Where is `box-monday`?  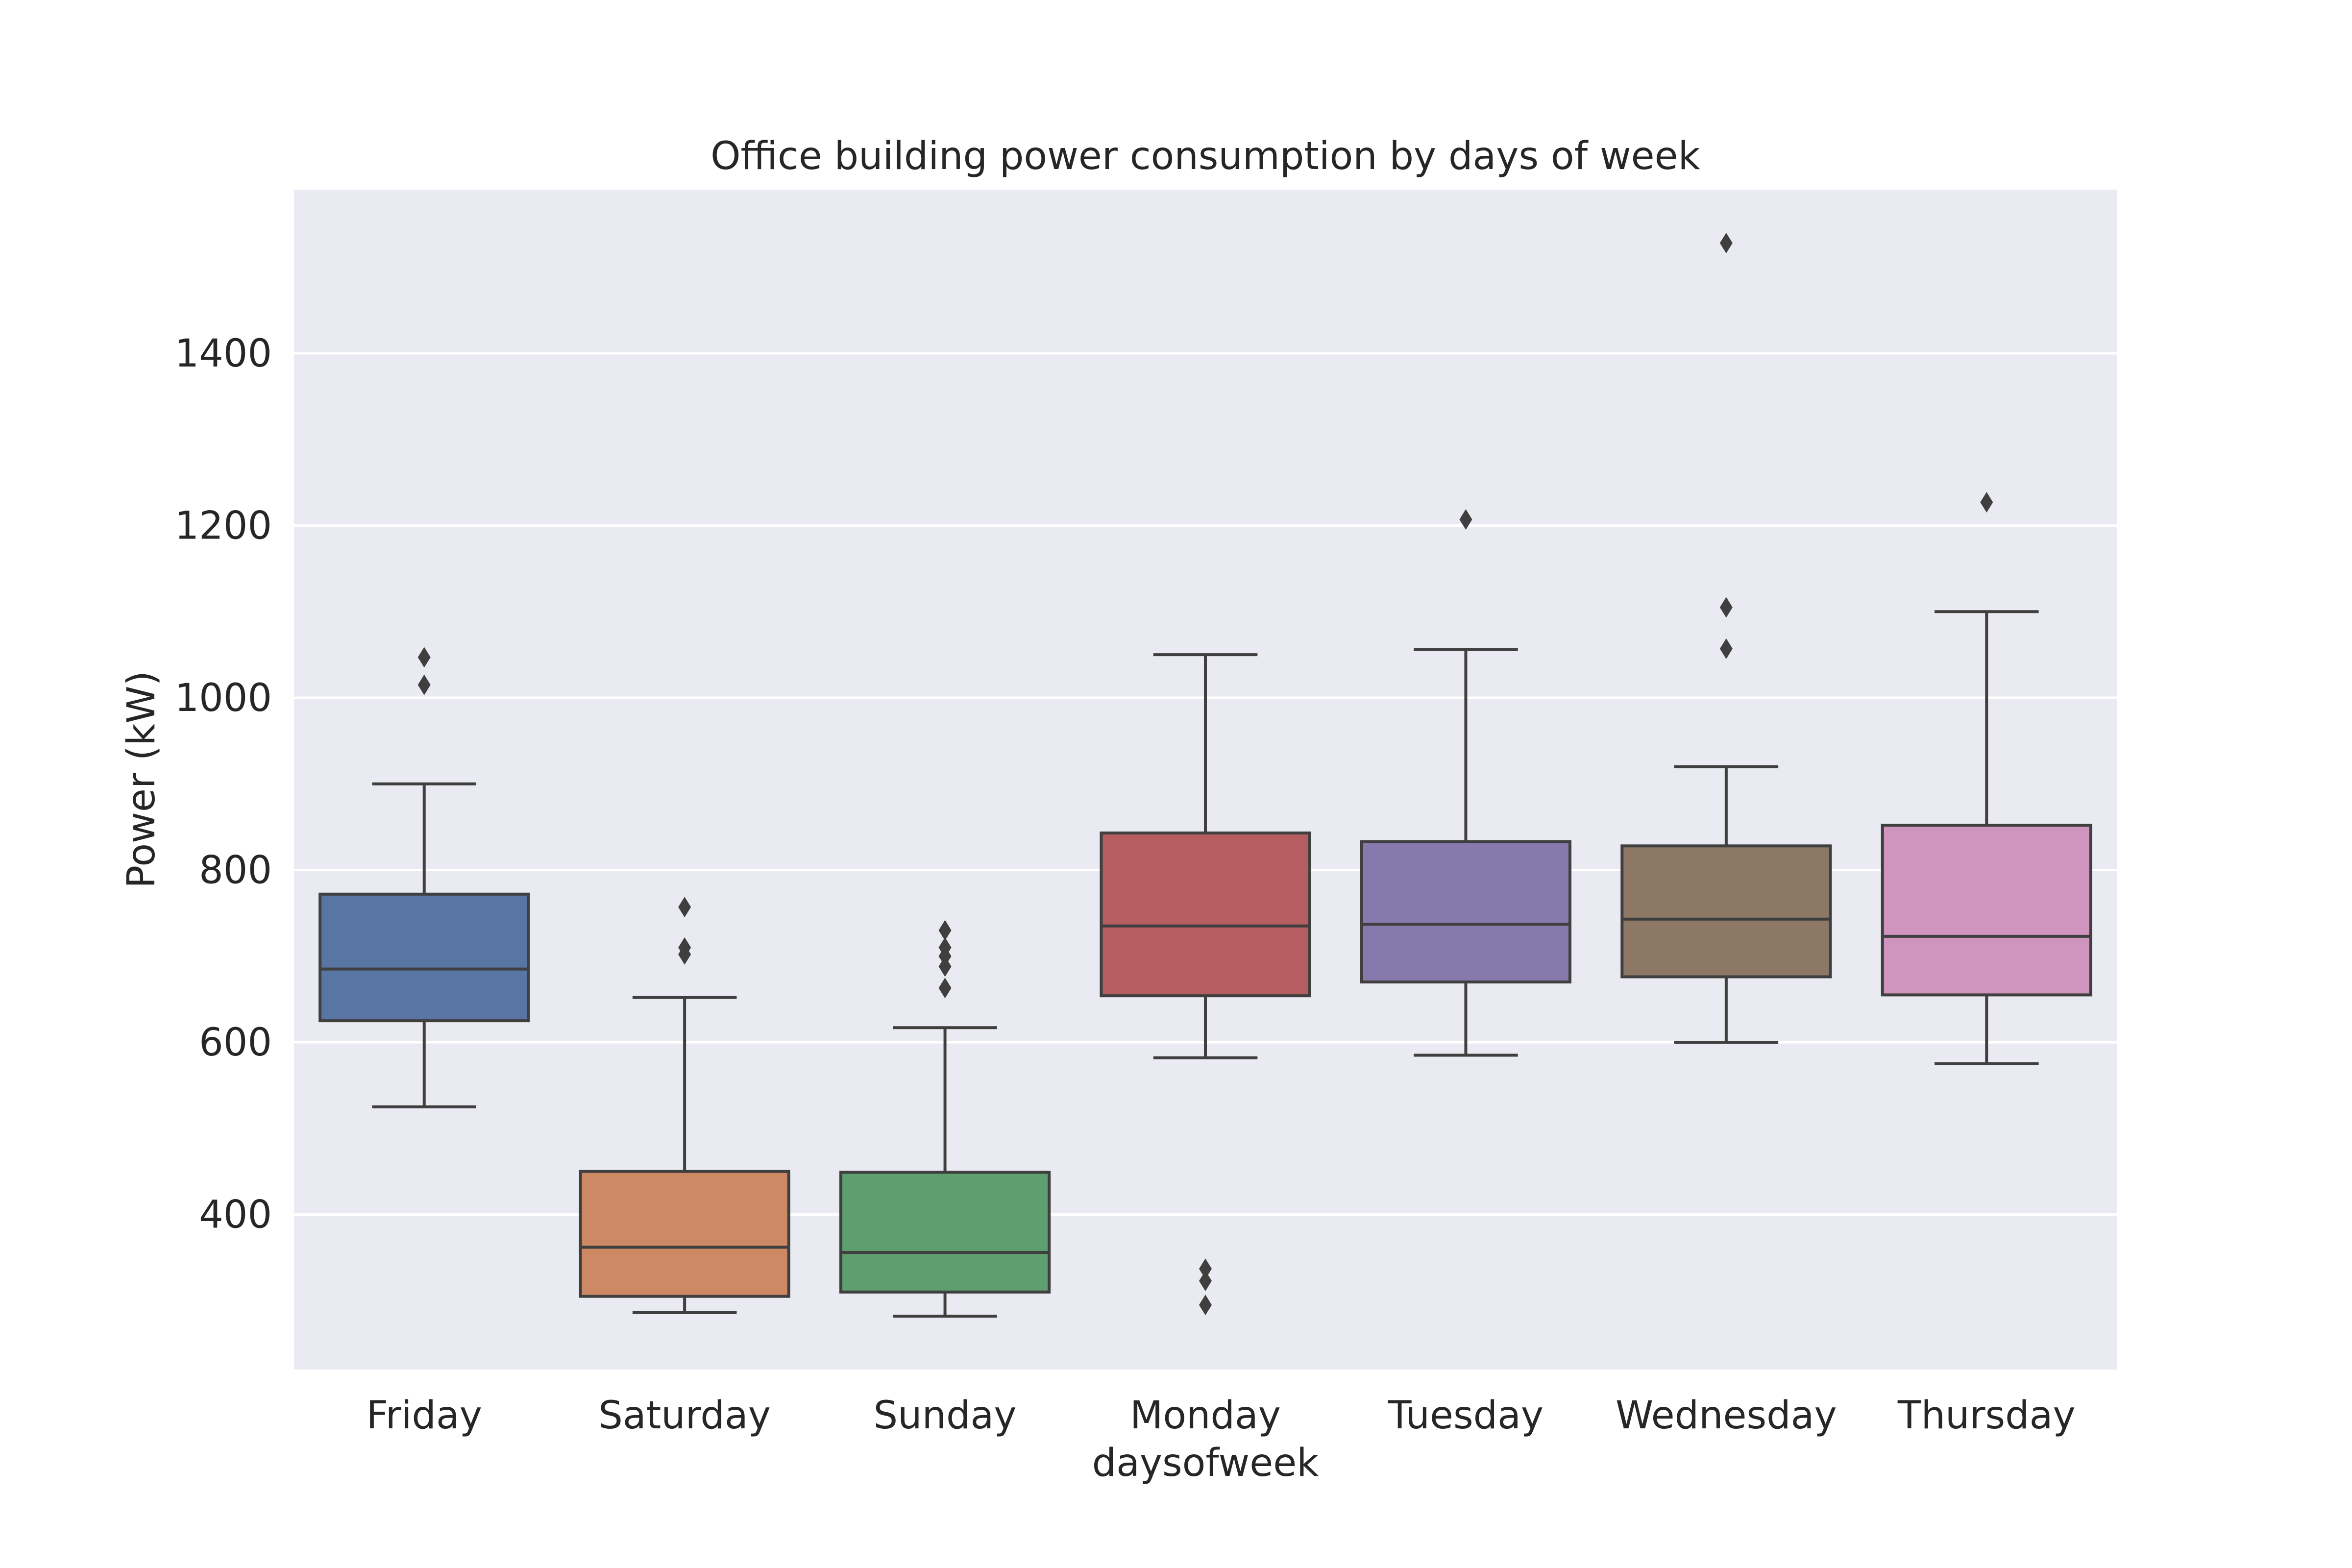
box-monday is located at coordinates (1205, 984).